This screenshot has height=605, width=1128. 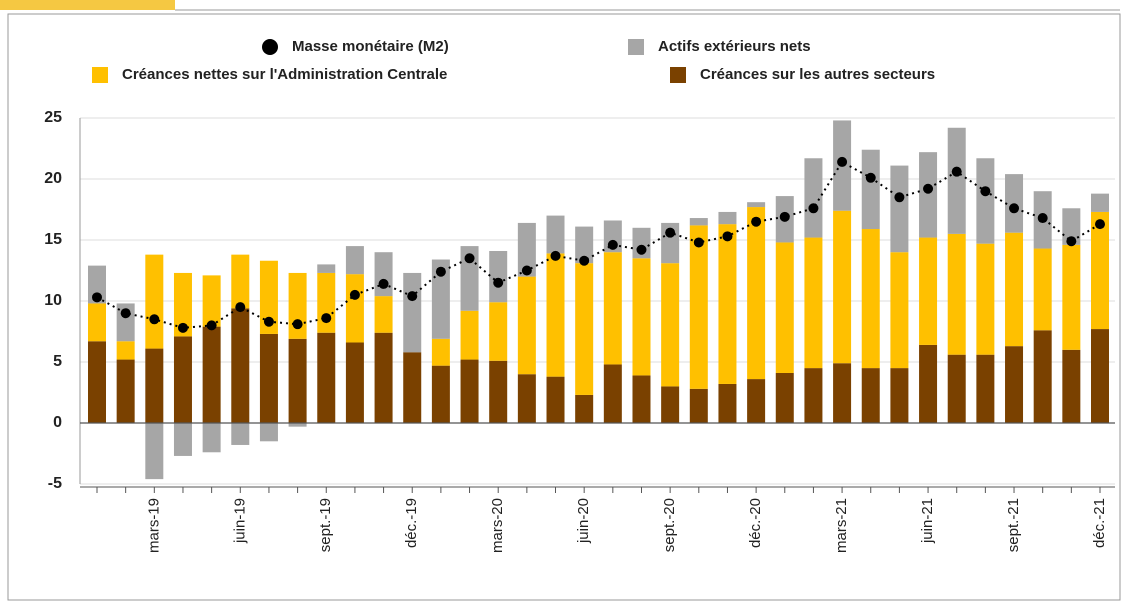 What do you see at coordinates (87, 5) in the screenshot?
I see `header-tab` at bounding box center [87, 5].